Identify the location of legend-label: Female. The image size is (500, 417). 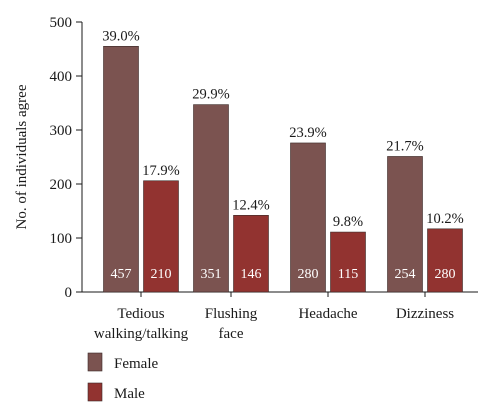
(136, 364).